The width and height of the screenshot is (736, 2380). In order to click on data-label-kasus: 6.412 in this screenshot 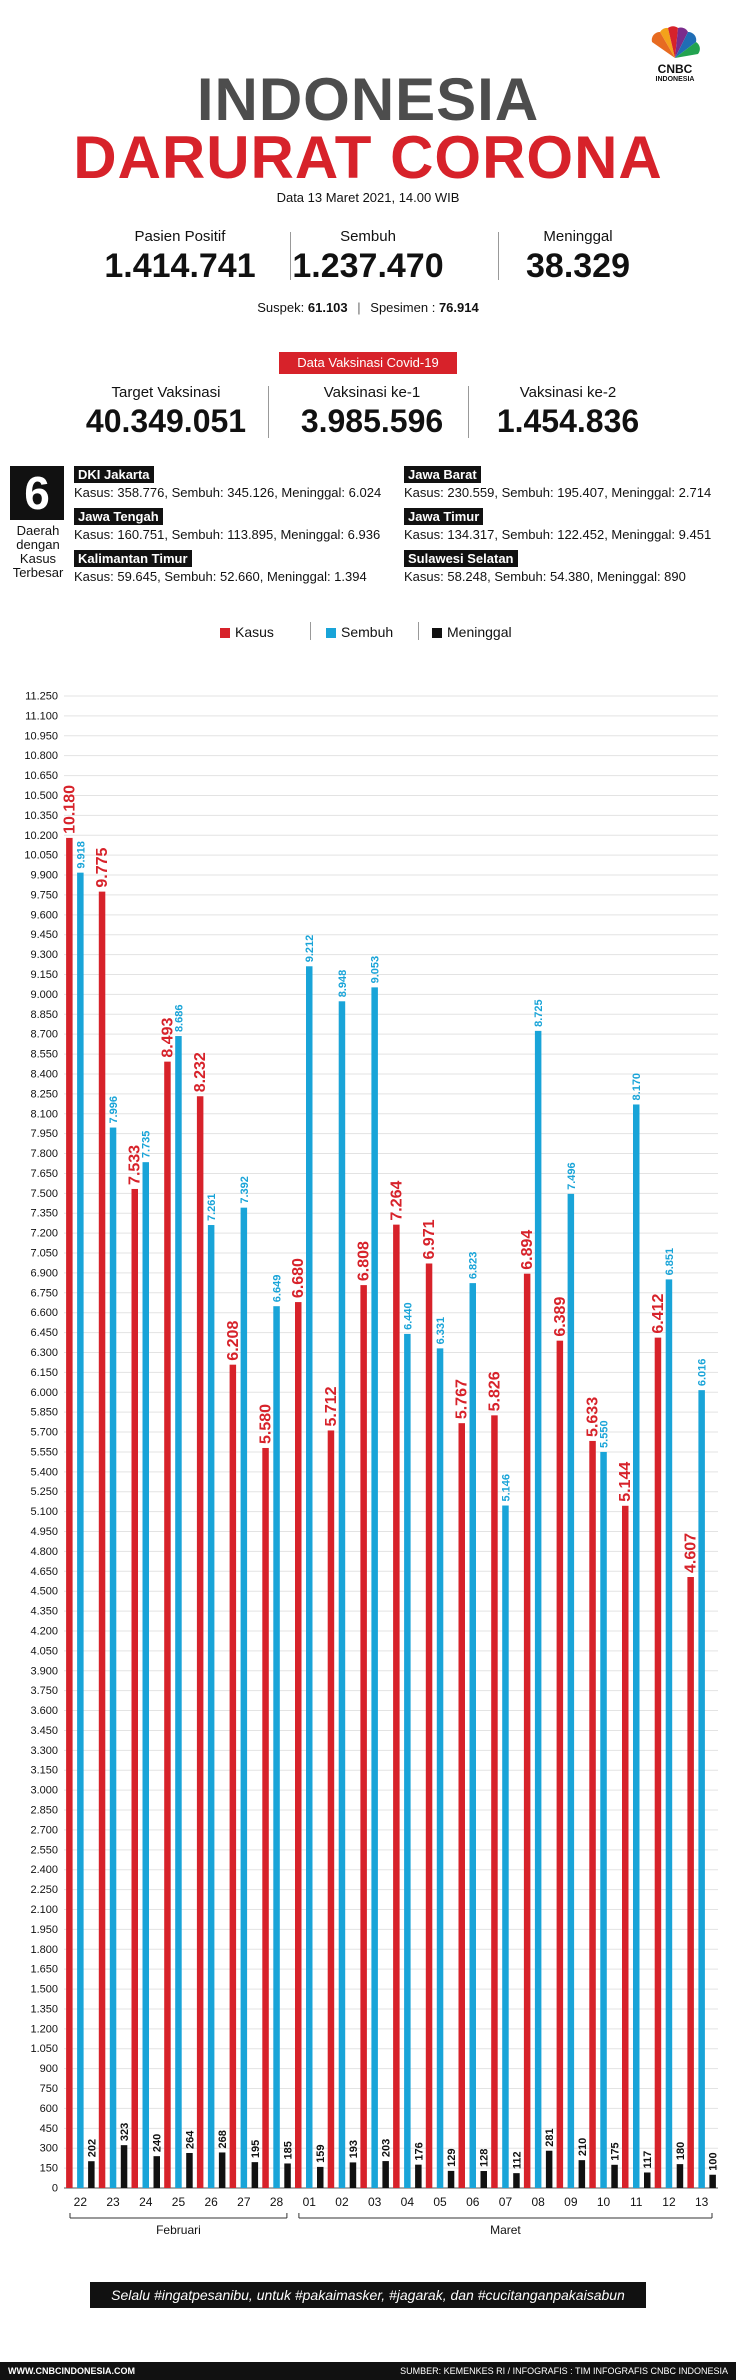, I will do `click(658, 1313)`.